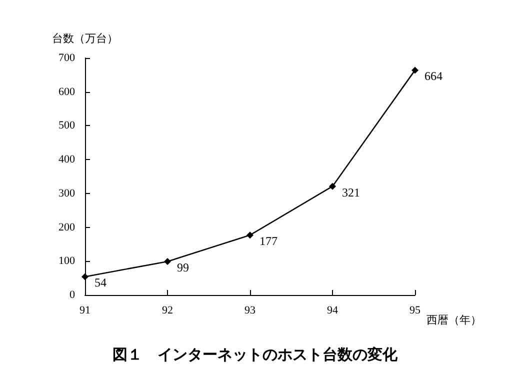  I want to click on y-tick-label: 0, so click(73, 295).